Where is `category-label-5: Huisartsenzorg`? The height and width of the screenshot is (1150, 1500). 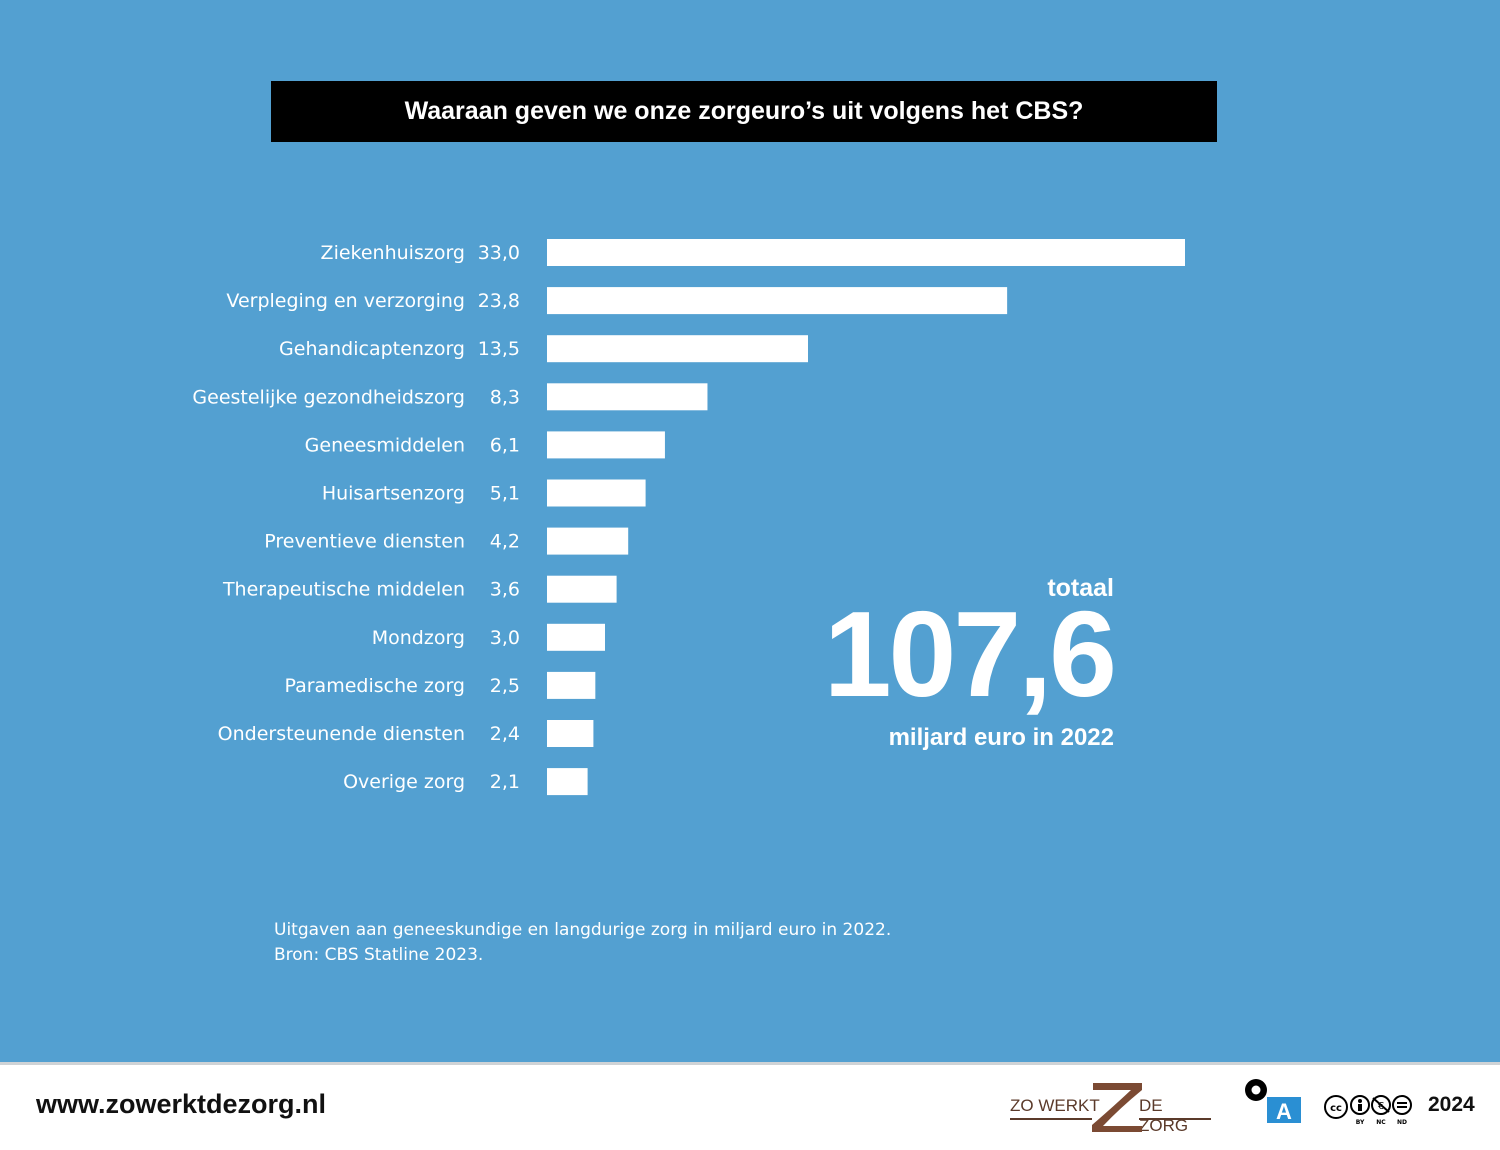
category-label-5: Huisartsenzorg is located at coordinates (393, 494).